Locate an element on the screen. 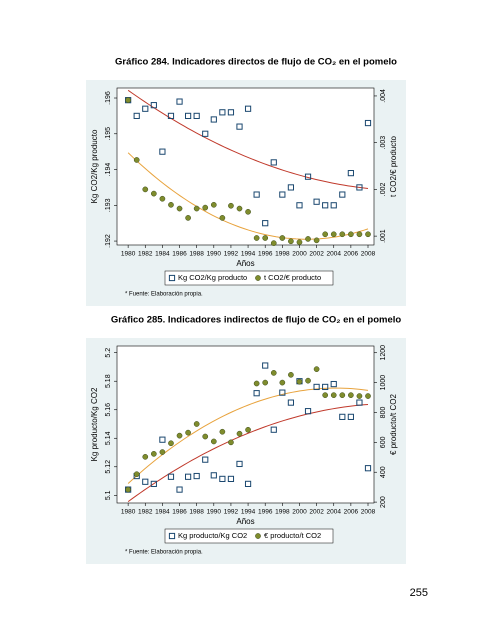 This screenshot has width=495, height=640. page-number: 255 is located at coordinates (419, 593).